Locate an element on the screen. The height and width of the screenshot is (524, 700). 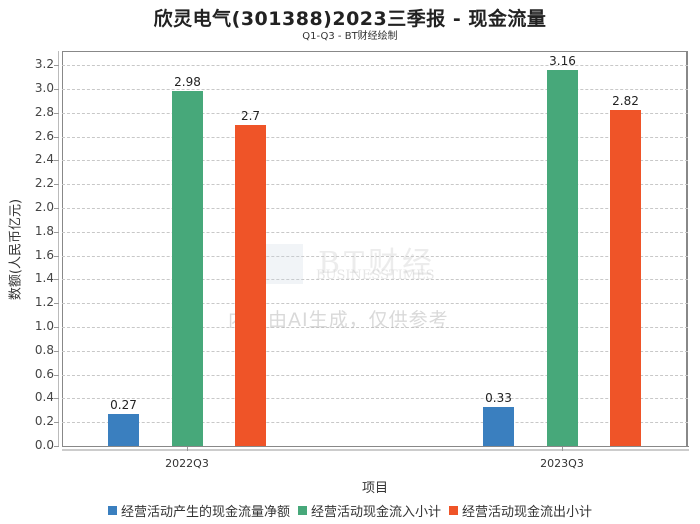
bar-value-label: 0.33 is located at coordinates (498, 398).